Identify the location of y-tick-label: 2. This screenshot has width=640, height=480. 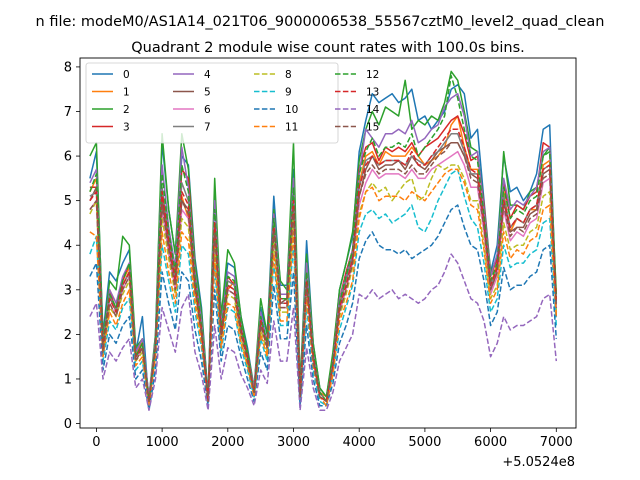
(68, 335).